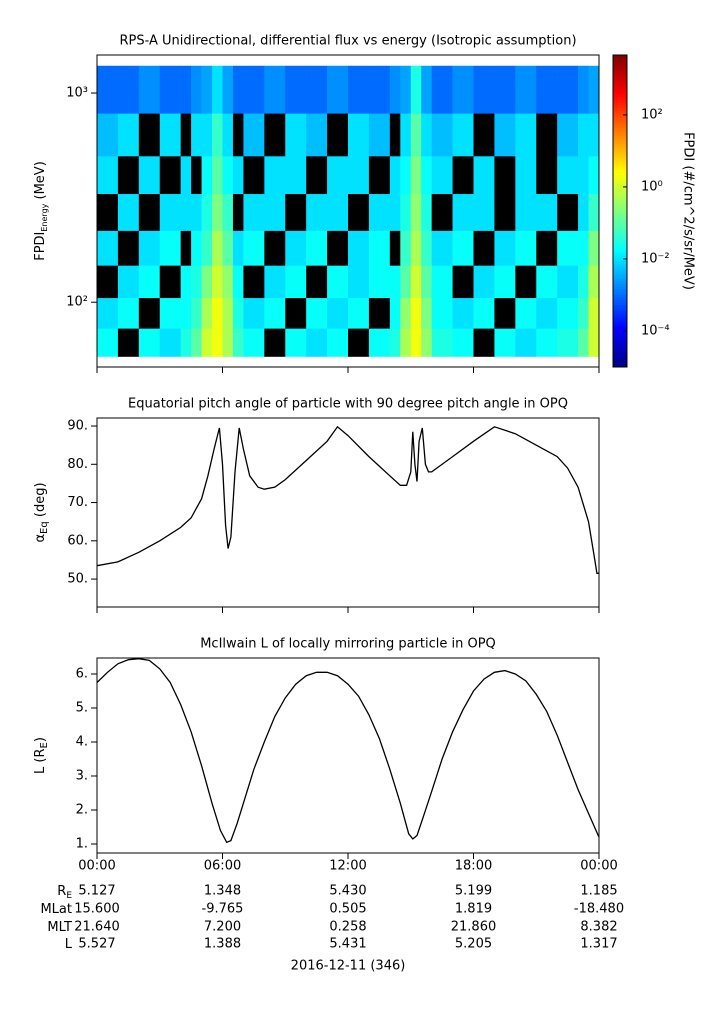 Image resolution: width=725 pixels, height=1023 pixels. I want to click on ephemeris-label: L, so click(69, 944).